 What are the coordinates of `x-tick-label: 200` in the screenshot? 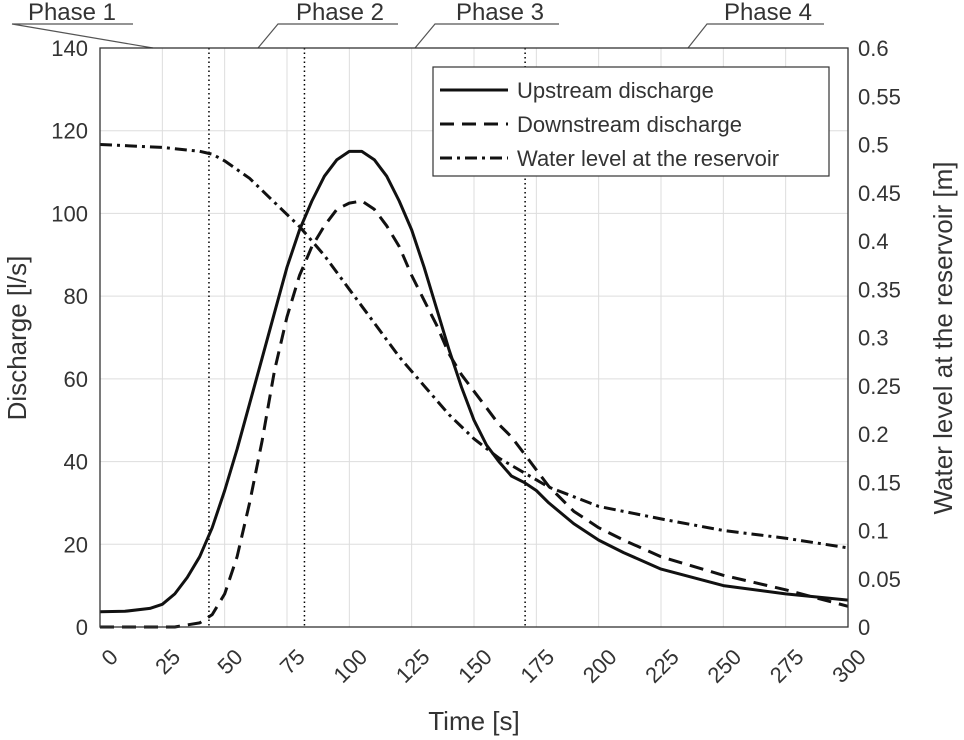 It's located at (600, 666).